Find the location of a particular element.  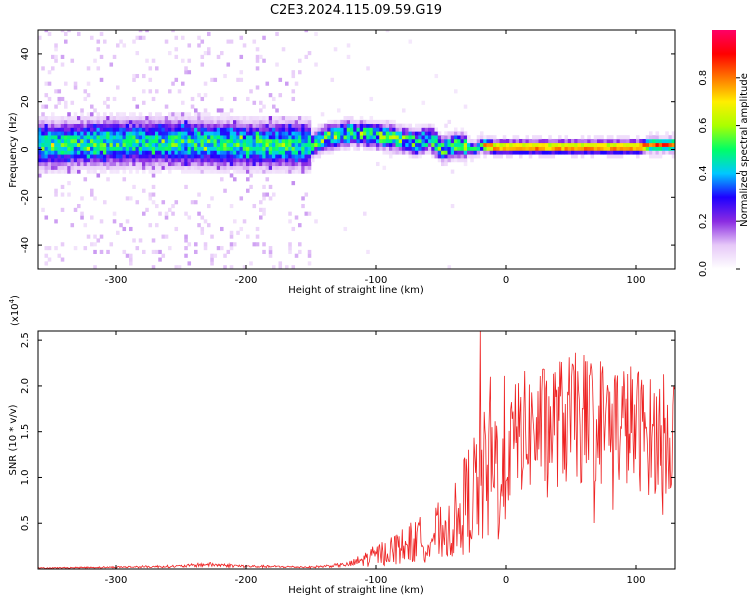

y-tick-label: -40 is located at coordinates (25, 245).